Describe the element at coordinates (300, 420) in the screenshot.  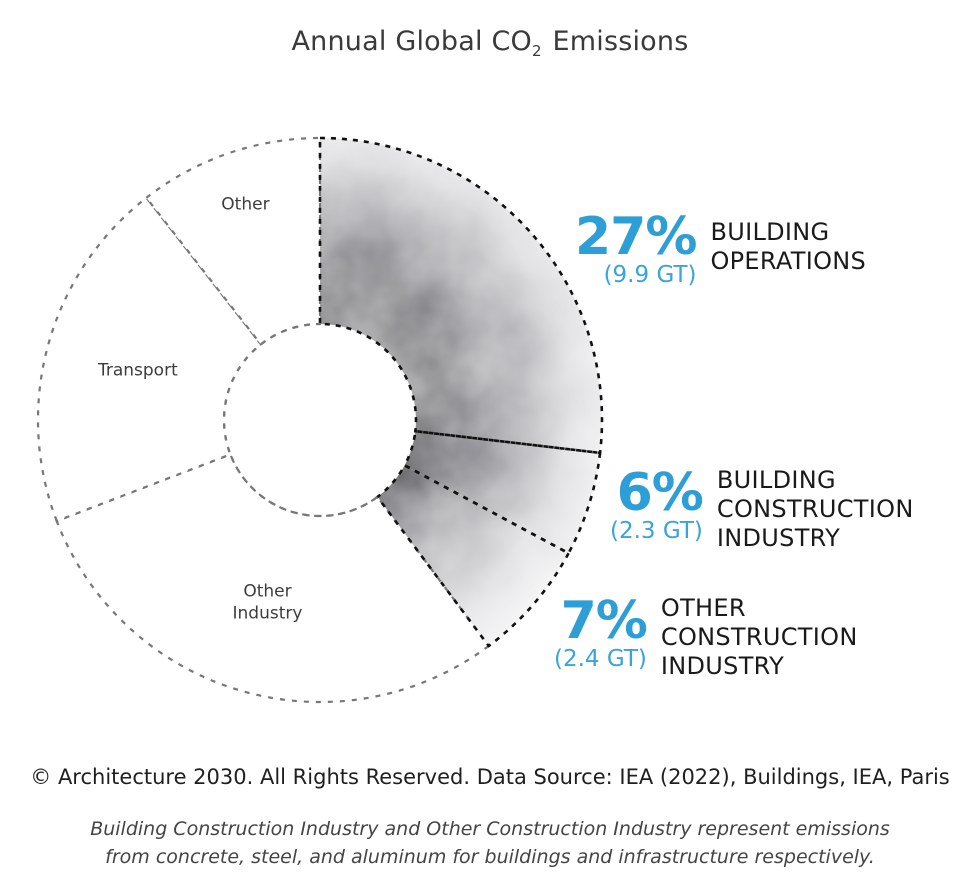
I see `inner-ring-outline` at that location.